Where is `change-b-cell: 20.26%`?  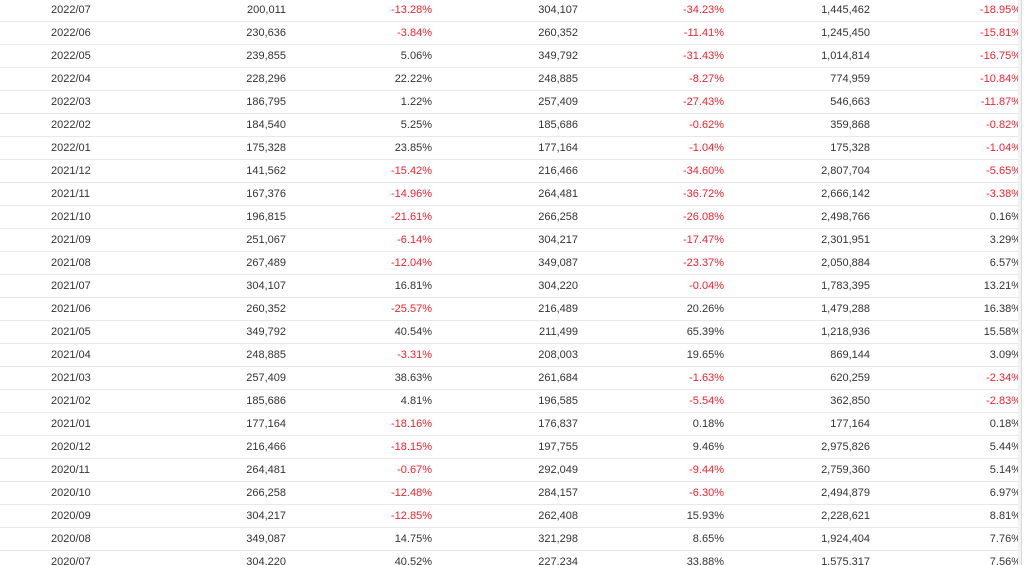
change-b-cell: 20.26% is located at coordinates (651, 309).